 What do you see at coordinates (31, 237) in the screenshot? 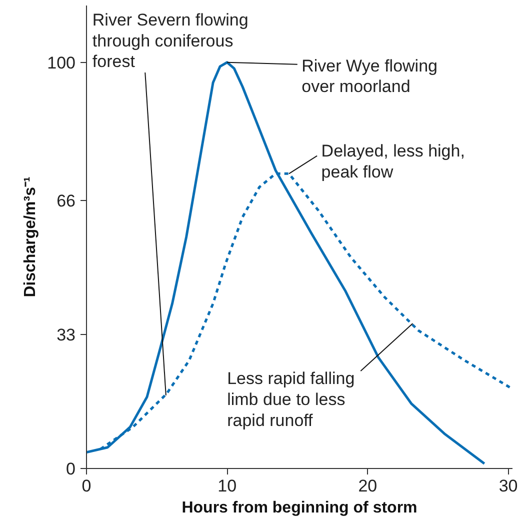
I see `y-axis-title: Discharge/m³s⁻¹` at bounding box center [31, 237].